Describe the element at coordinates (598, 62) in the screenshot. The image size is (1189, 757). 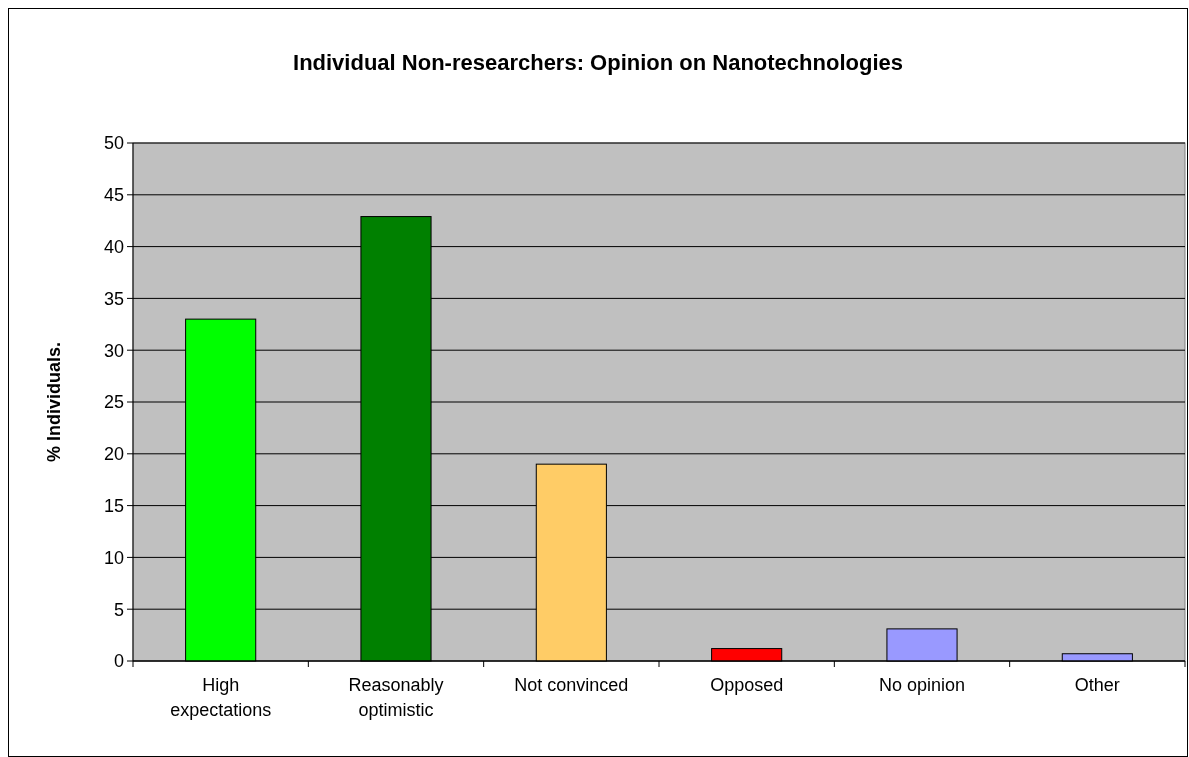
I see `chart-title: Individual Non-researchers: Opinion on Nanotechnologies` at that location.